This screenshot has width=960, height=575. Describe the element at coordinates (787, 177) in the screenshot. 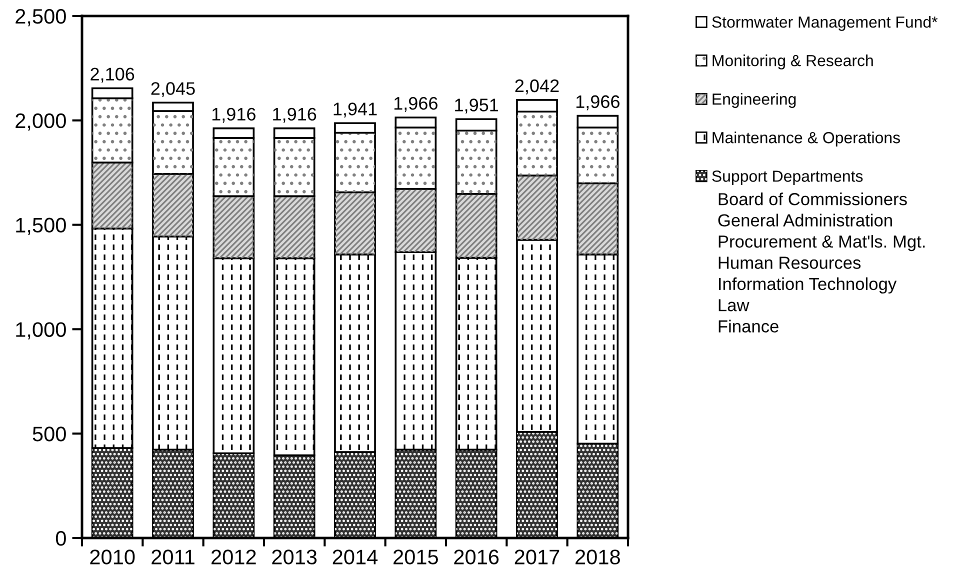

I see `legend-label: Support Departments` at that location.